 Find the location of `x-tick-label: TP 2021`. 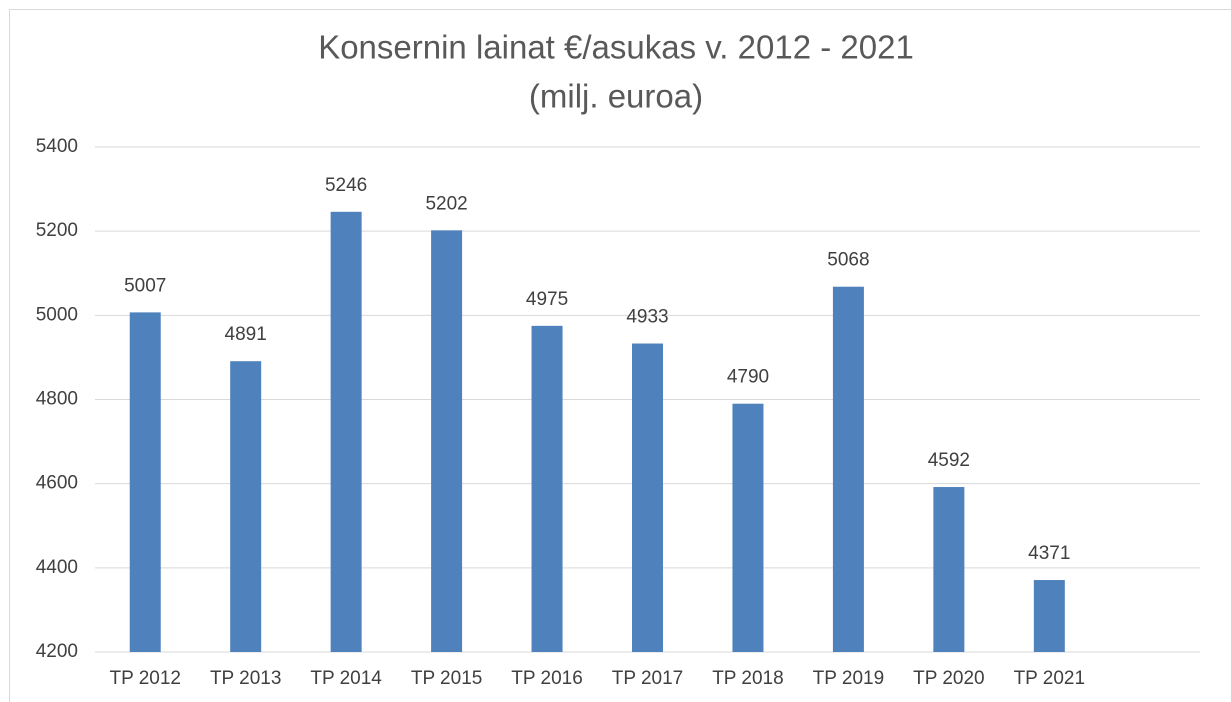

x-tick-label: TP 2021 is located at coordinates (1049, 678).